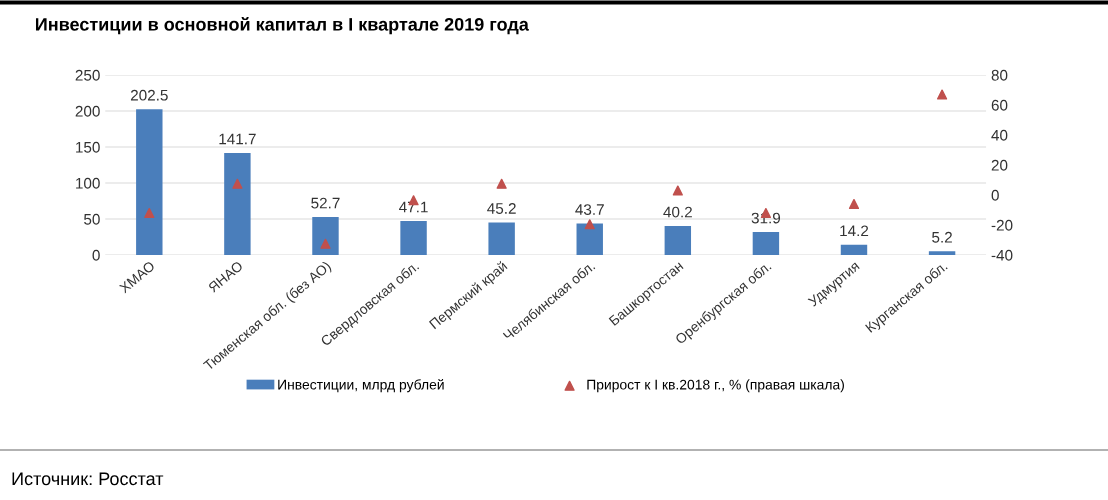  Describe the element at coordinates (999, 105) in the screenshot. I see `y2-tick-label: 60` at that location.